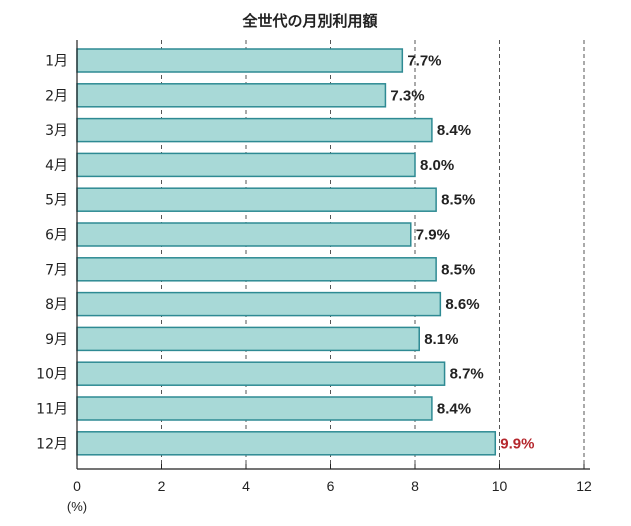  What do you see at coordinates (584, 486) in the screenshot?
I see `x-tick-label: 12` at bounding box center [584, 486].